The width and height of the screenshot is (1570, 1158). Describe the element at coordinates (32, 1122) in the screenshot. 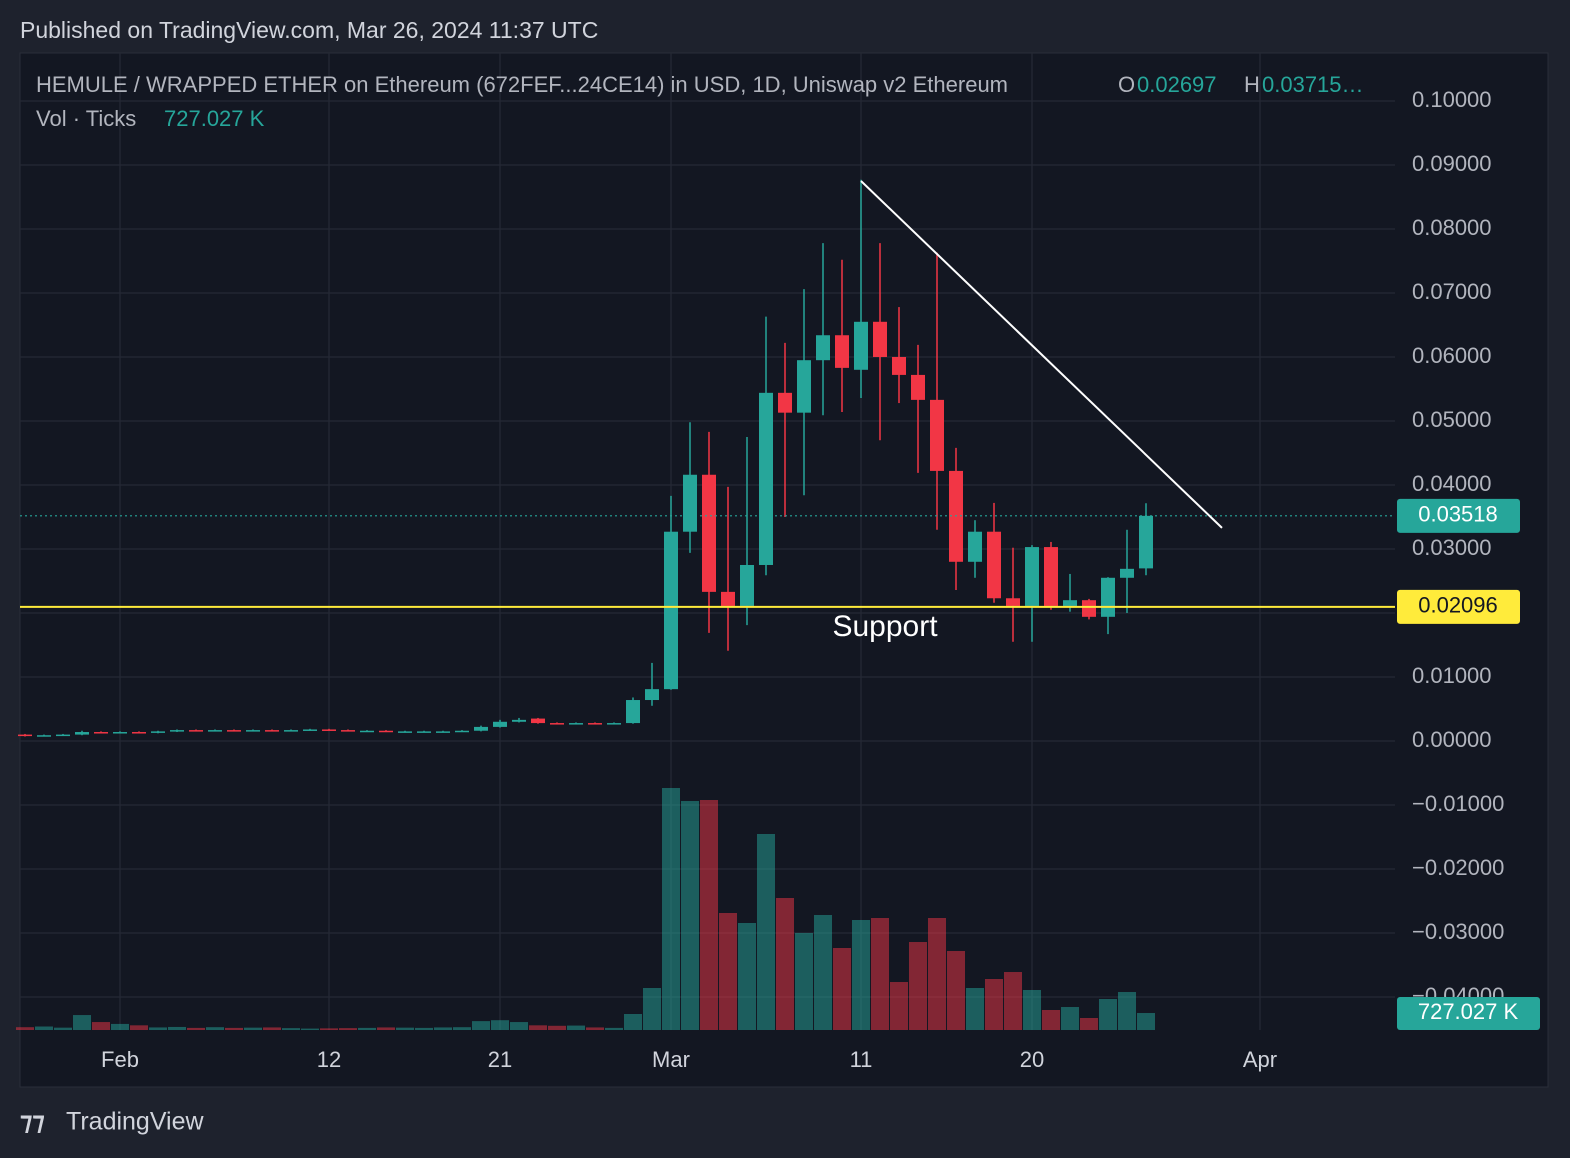

I see `logo: ⁊⁊` at that location.